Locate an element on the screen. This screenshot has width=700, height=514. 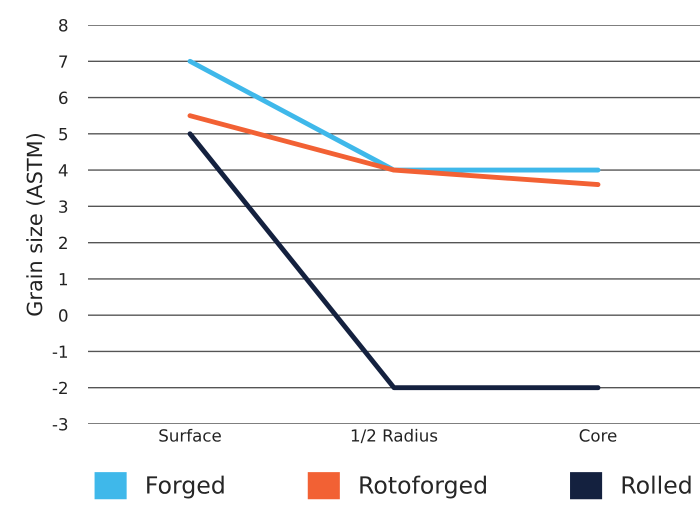
legend-label: Forged is located at coordinates (185, 487).